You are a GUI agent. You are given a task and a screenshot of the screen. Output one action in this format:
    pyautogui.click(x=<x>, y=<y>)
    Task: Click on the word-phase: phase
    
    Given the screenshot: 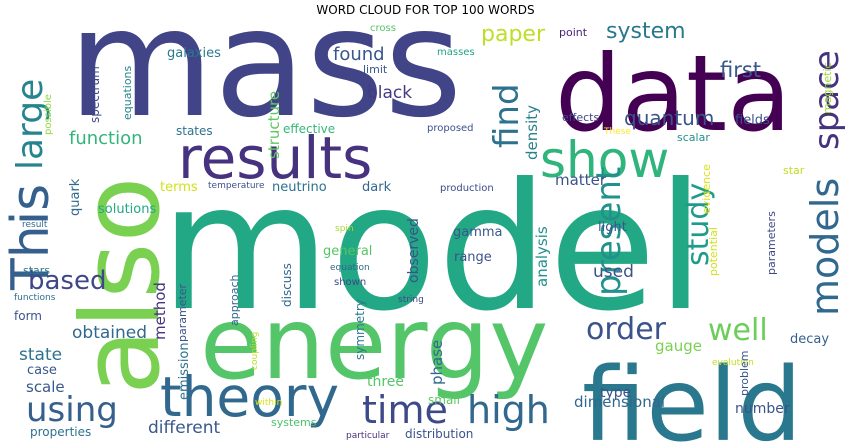 What is the action you would take?
    pyautogui.click(x=437, y=362)
    